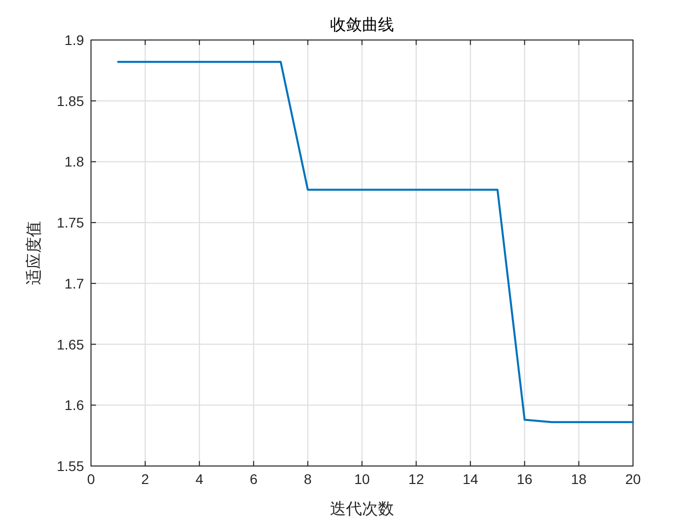 The width and height of the screenshot is (700, 525). What do you see at coordinates (524, 479) in the screenshot?
I see `x-tick-label: 16` at bounding box center [524, 479].